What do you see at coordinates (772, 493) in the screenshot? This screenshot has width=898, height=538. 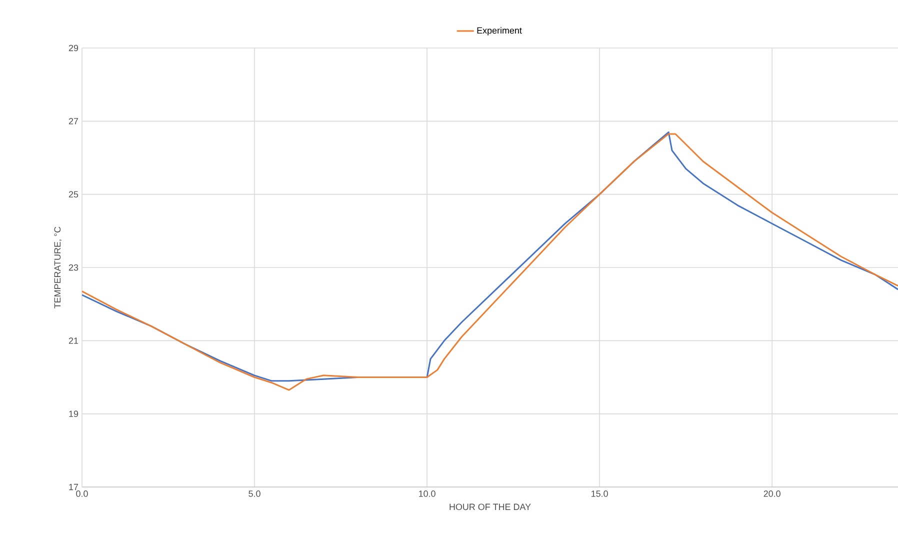 I see `x-tick-label: 20.0` at bounding box center [772, 493].